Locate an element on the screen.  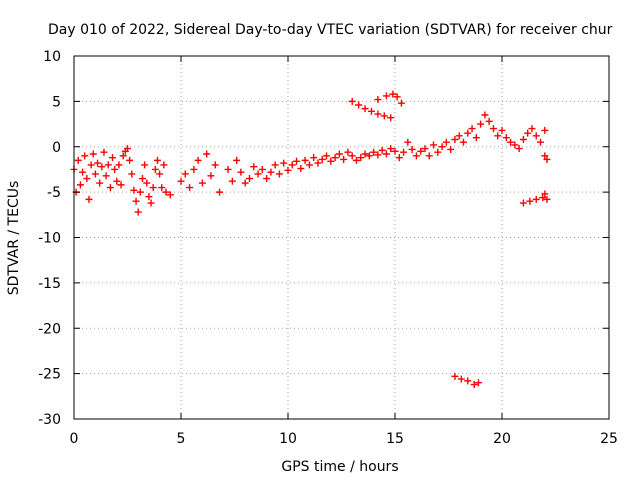
x-tick-label: 5 is located at coordinates (181, 439).